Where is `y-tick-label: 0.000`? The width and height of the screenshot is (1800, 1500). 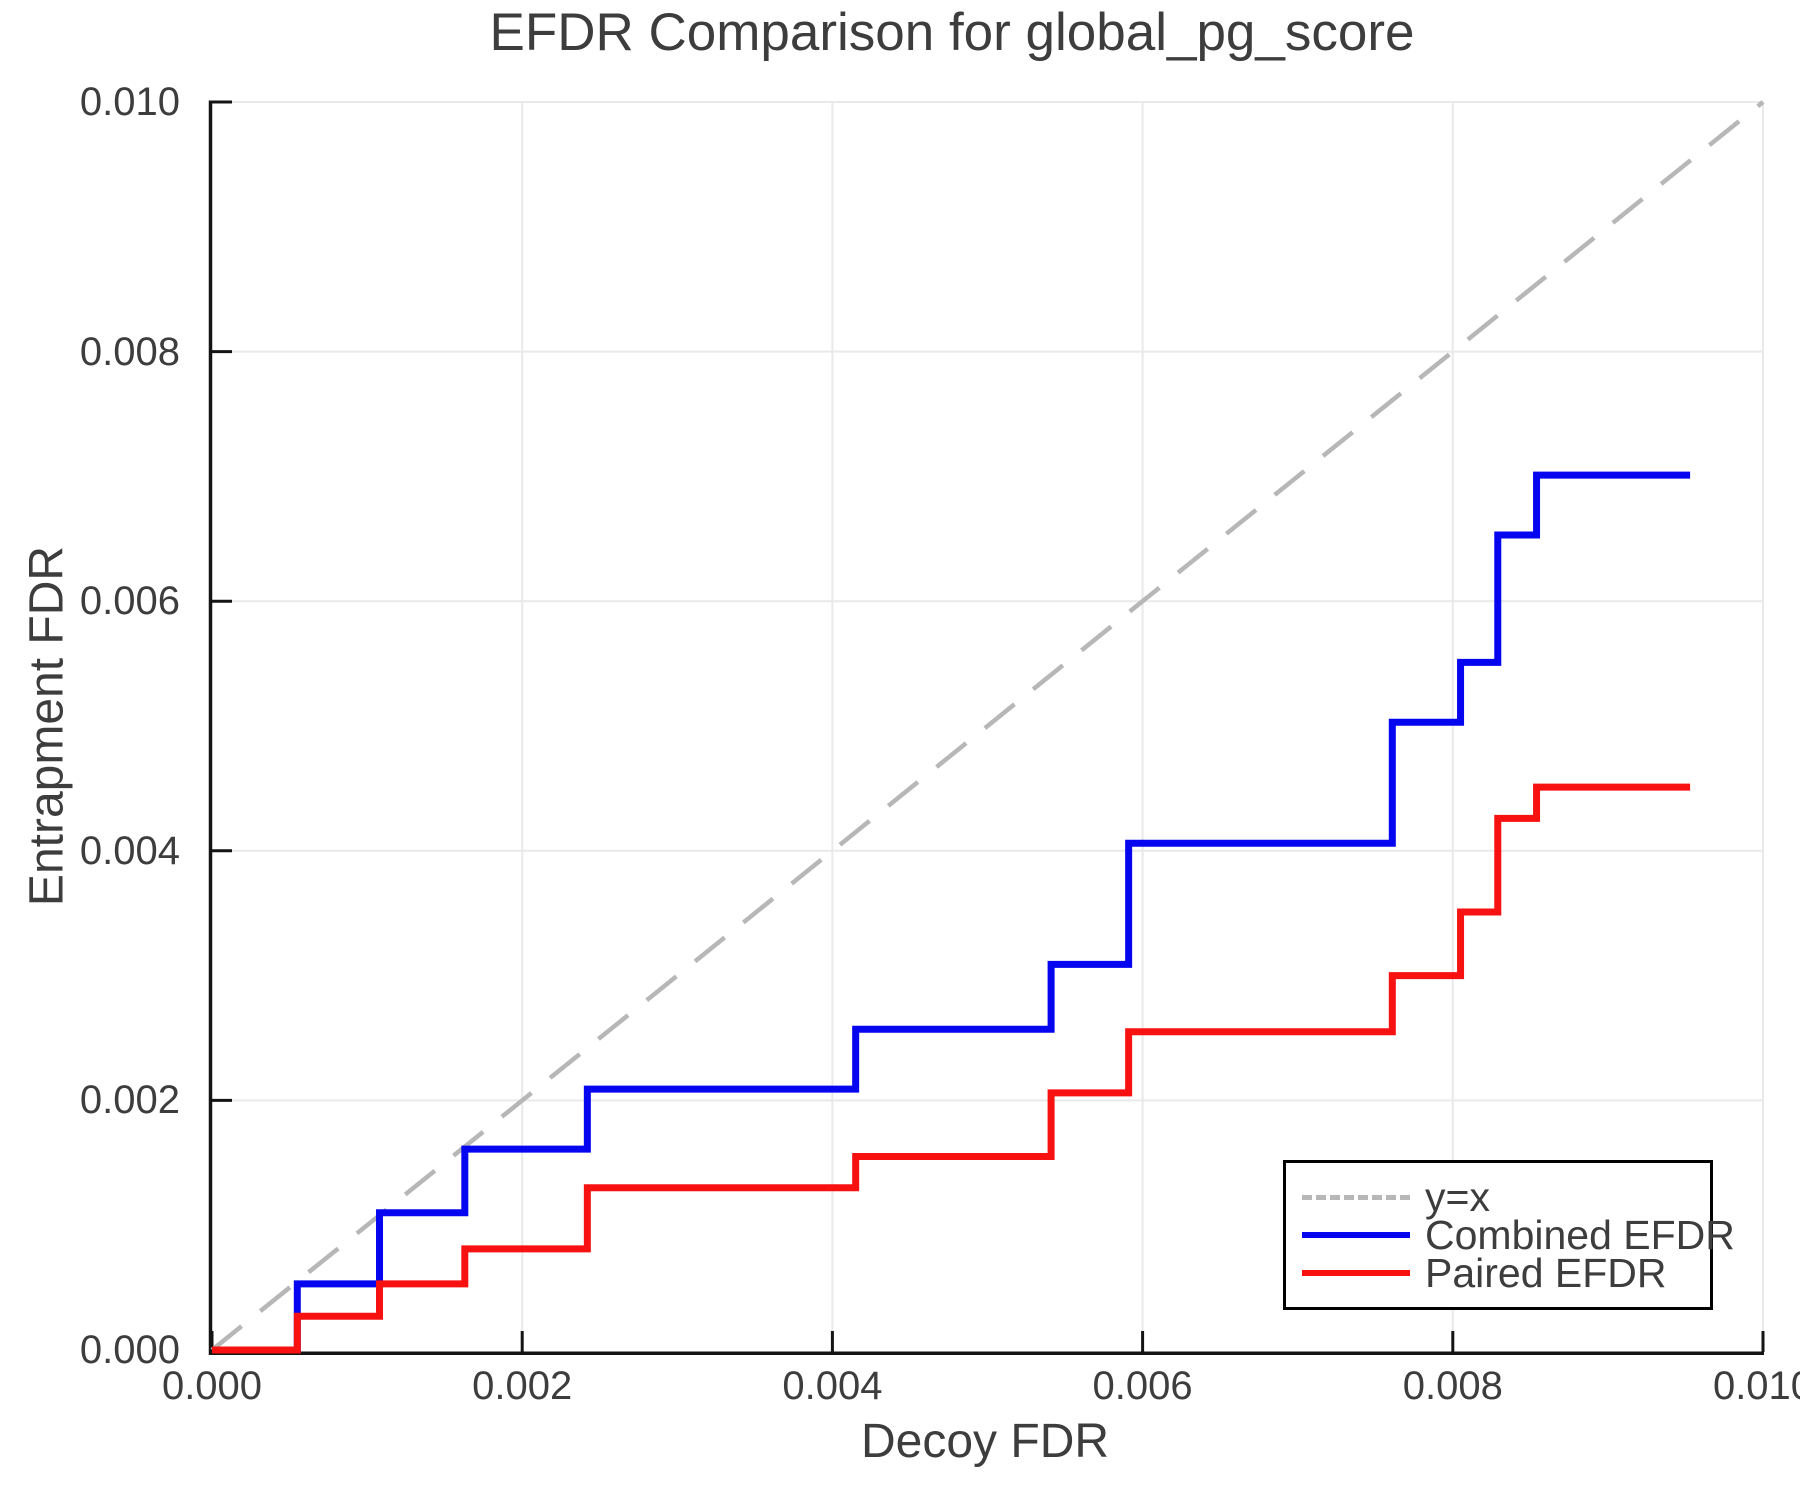 y-tick-label: 0.000 is located at coordinates (129, 1350).